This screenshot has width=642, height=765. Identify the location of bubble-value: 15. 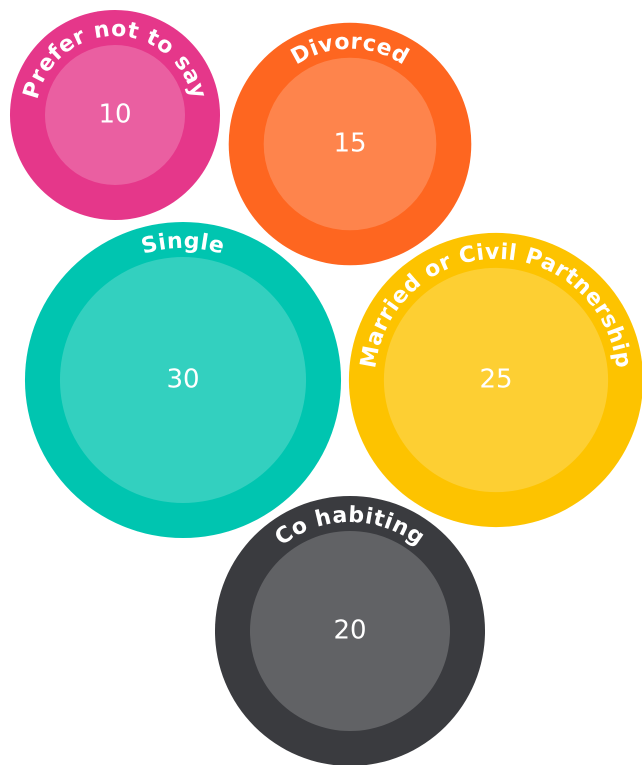
(349, 144).